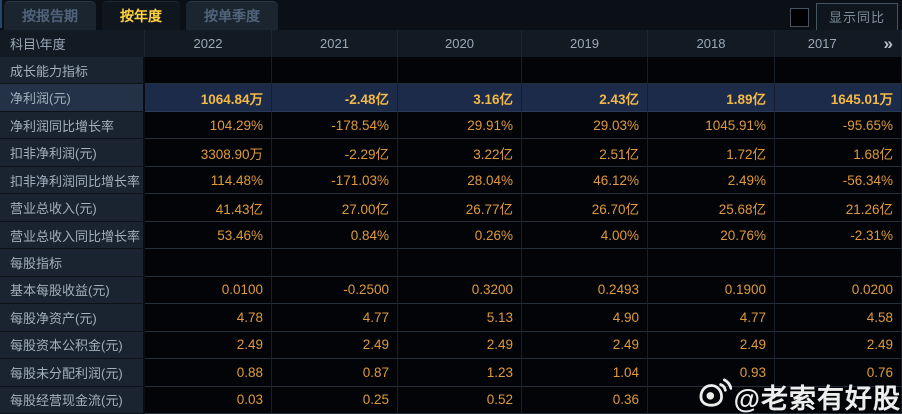 This screenshot has height=414, width=902. Describe the element at coordinates (460, 125) in the screenshot. I see `value-cell: 29.91%` at that location.